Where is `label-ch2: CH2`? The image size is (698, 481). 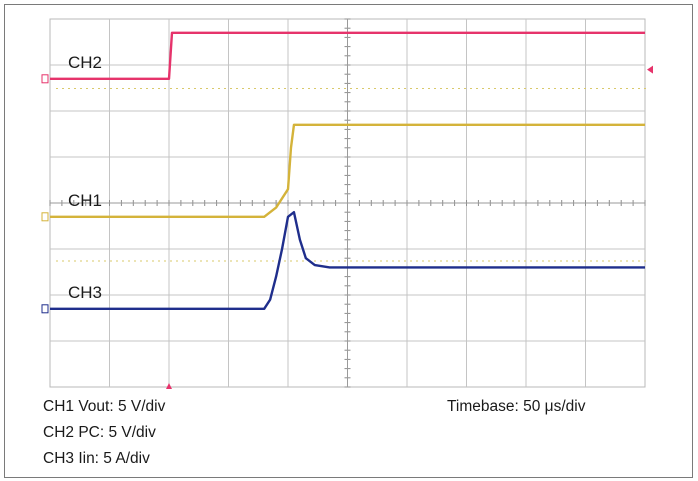
label-ch2: CH2 is located at coordinates (85, 62).